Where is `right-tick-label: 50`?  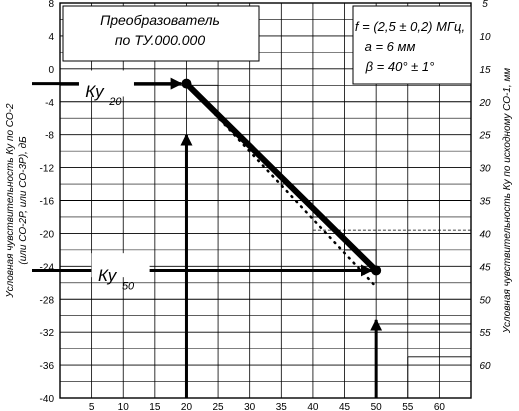
right-tick-label: 50 is located at coordinates (485, 300).